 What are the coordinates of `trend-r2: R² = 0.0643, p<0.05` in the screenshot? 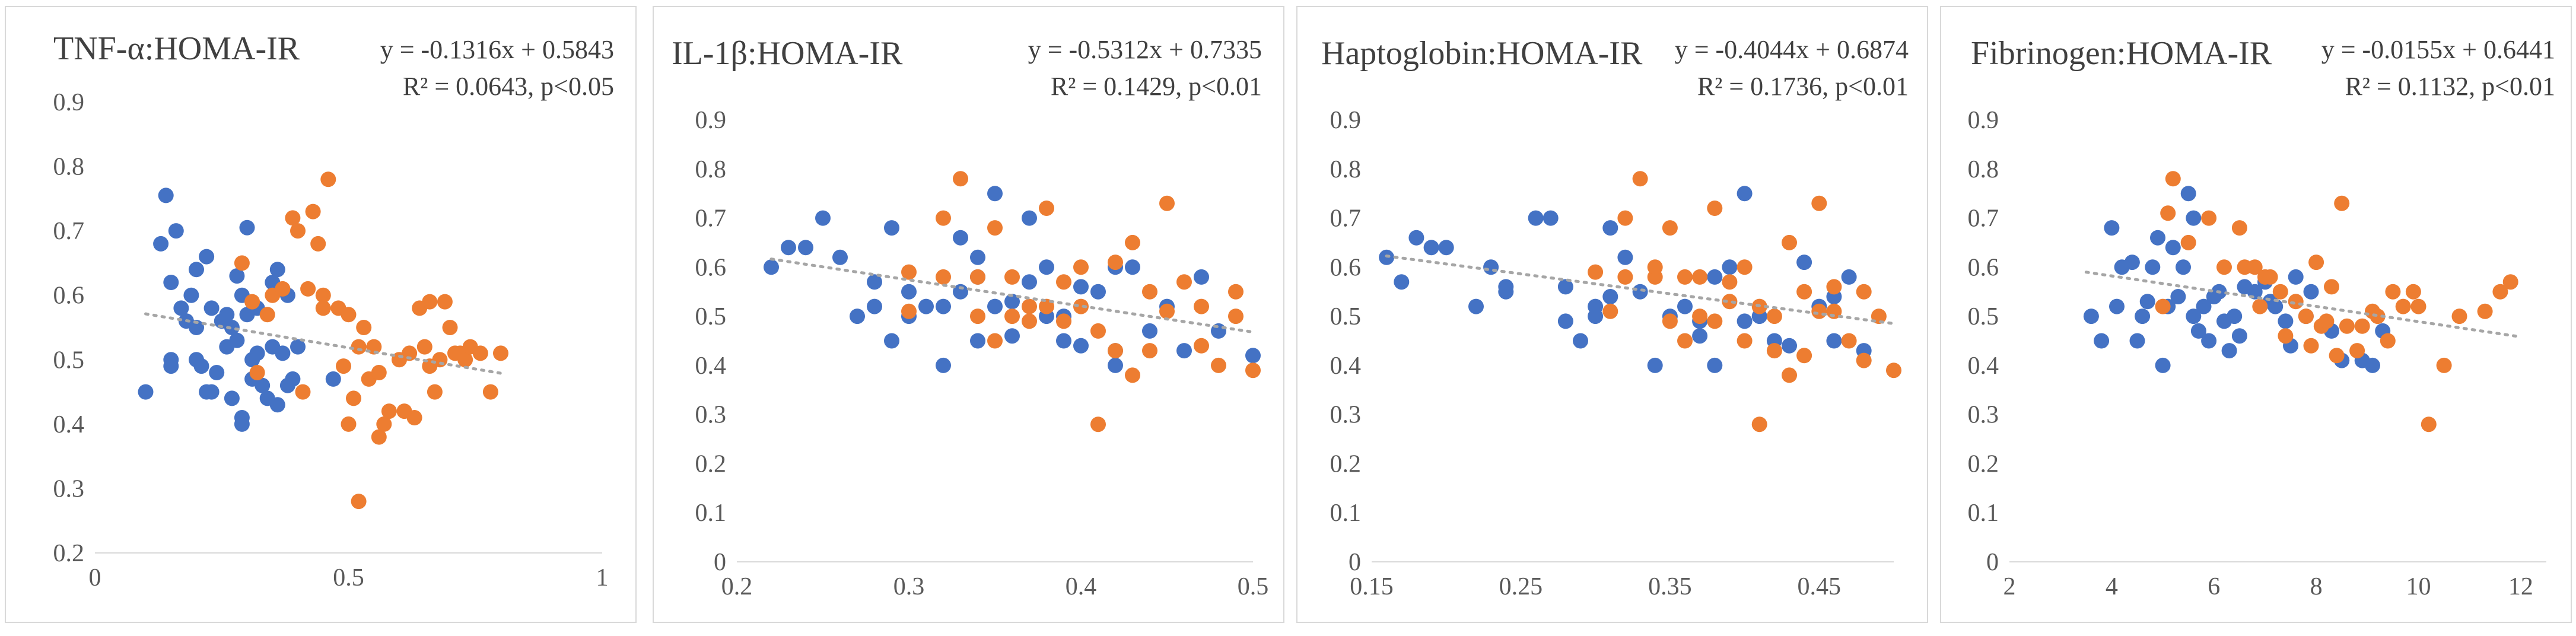 It's located at (508, 86).